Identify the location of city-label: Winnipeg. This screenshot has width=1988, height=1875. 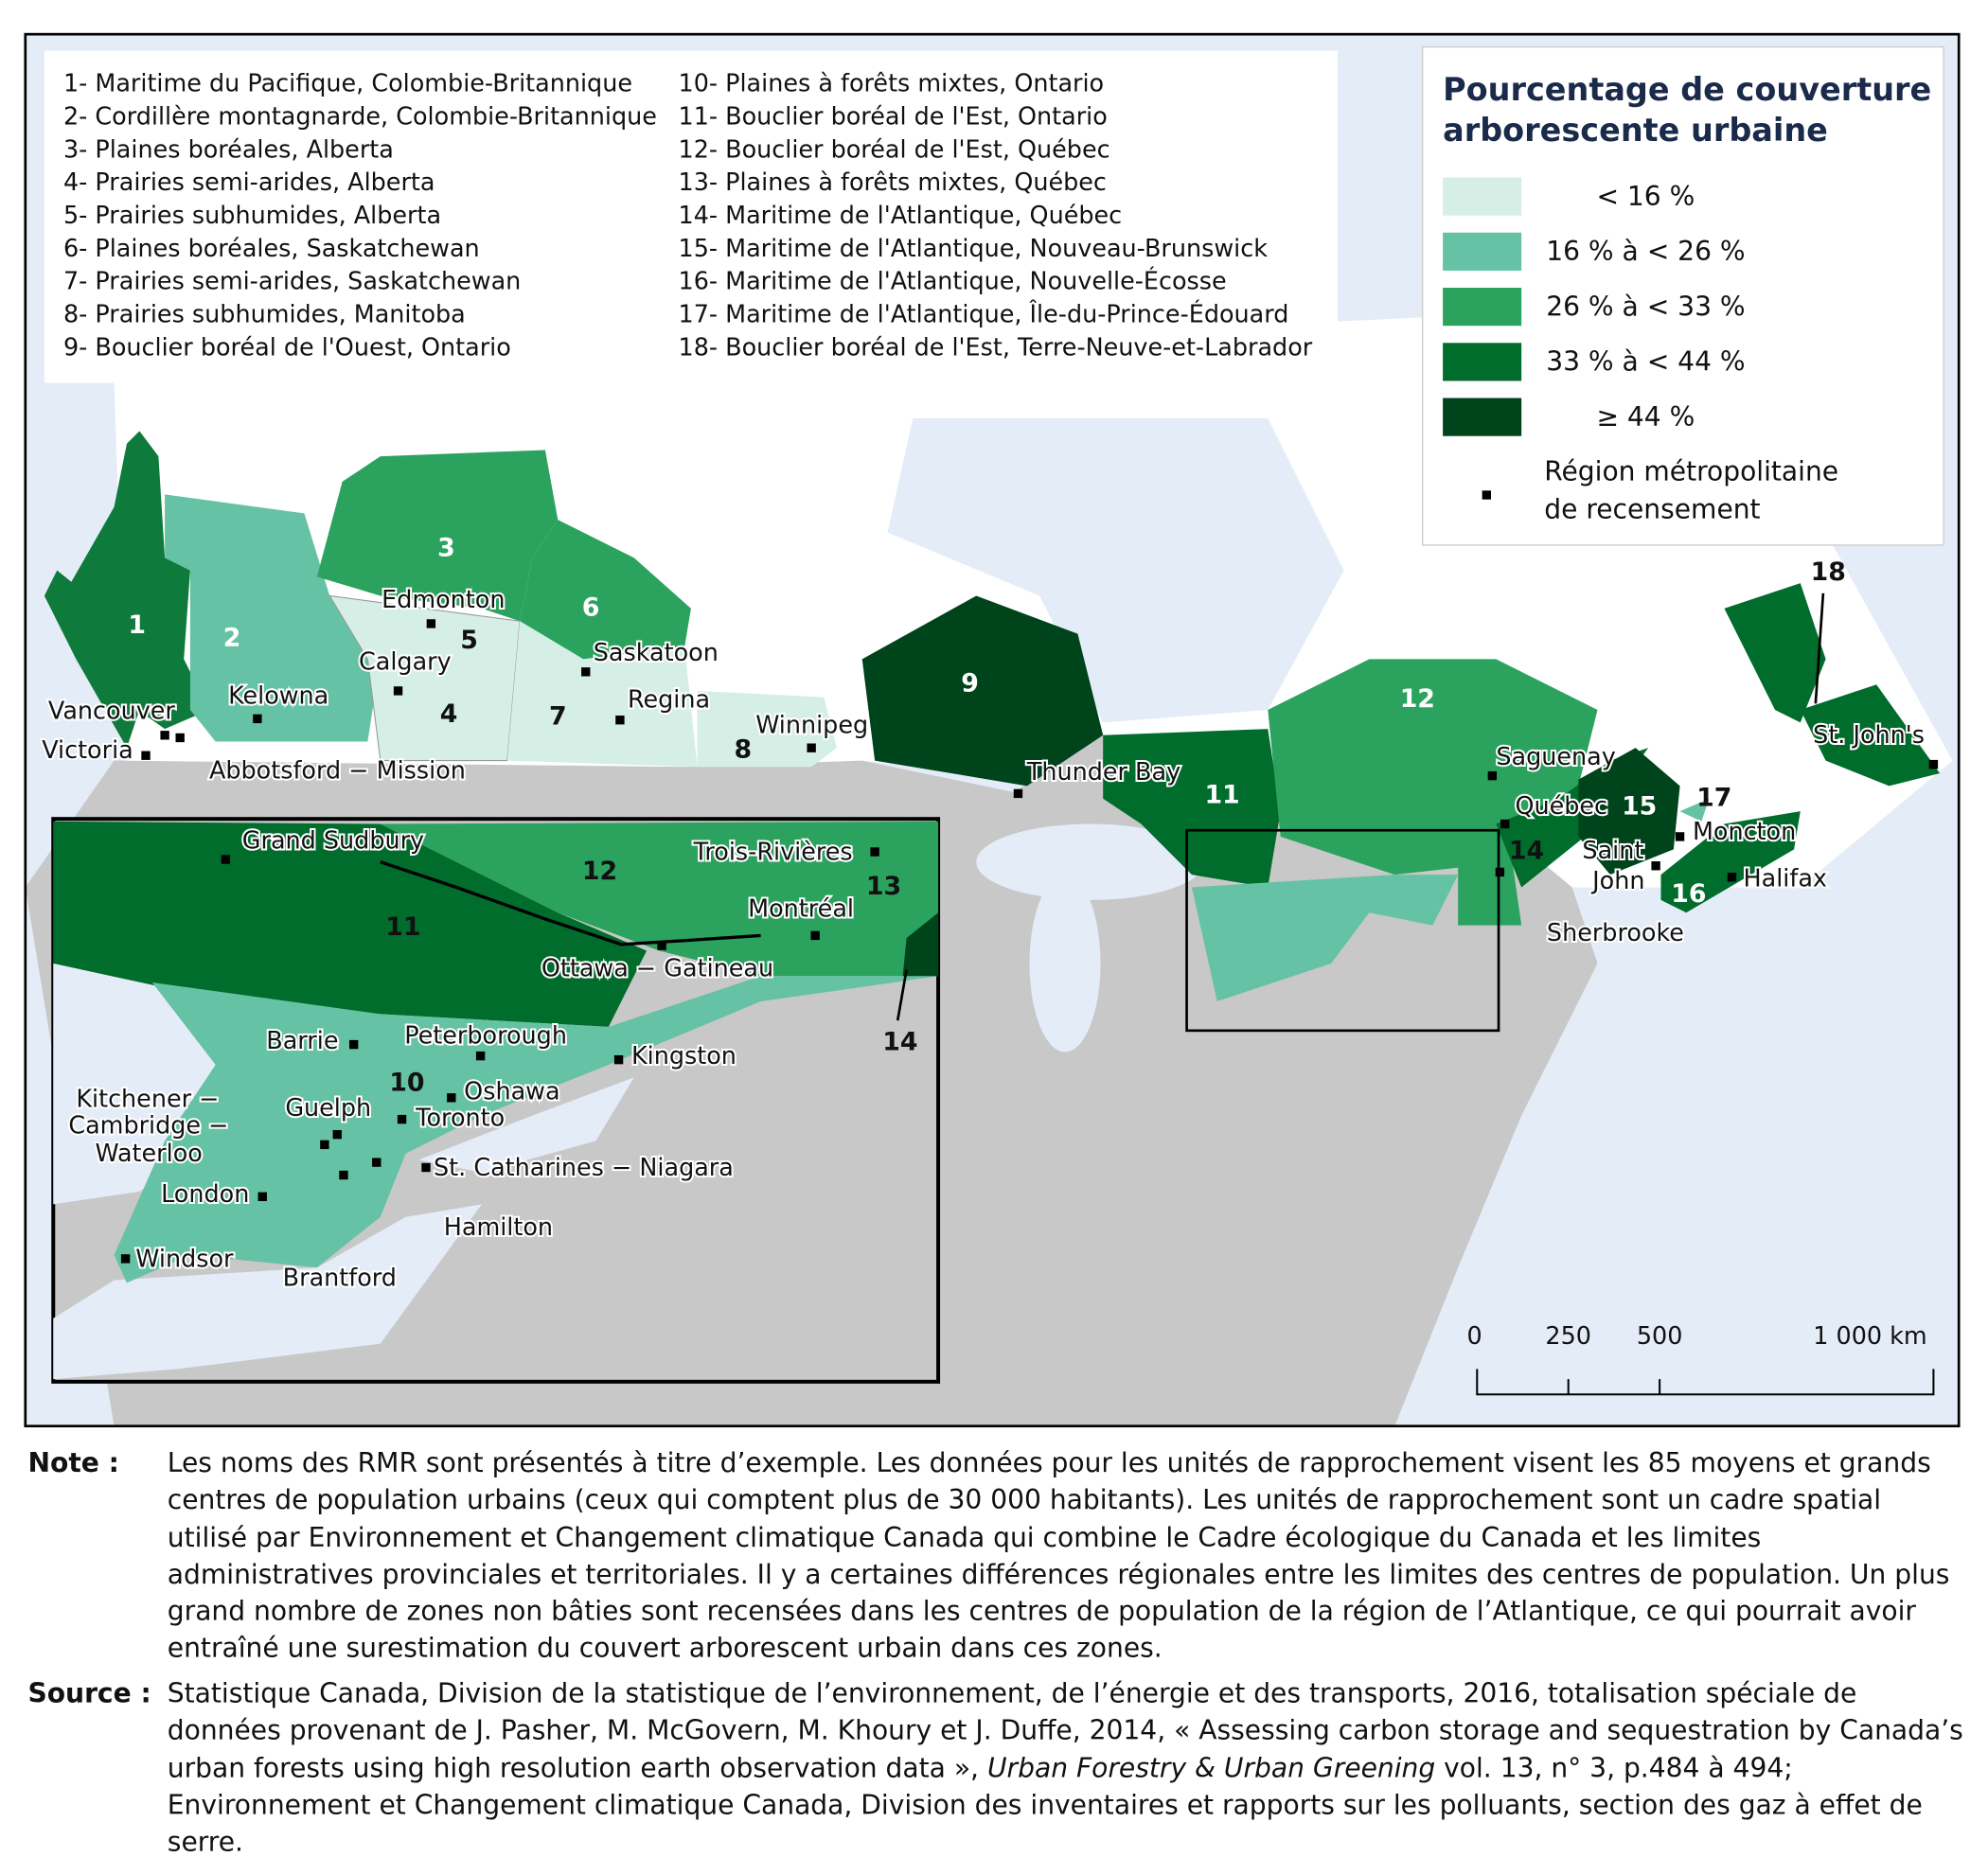
(811, 724).